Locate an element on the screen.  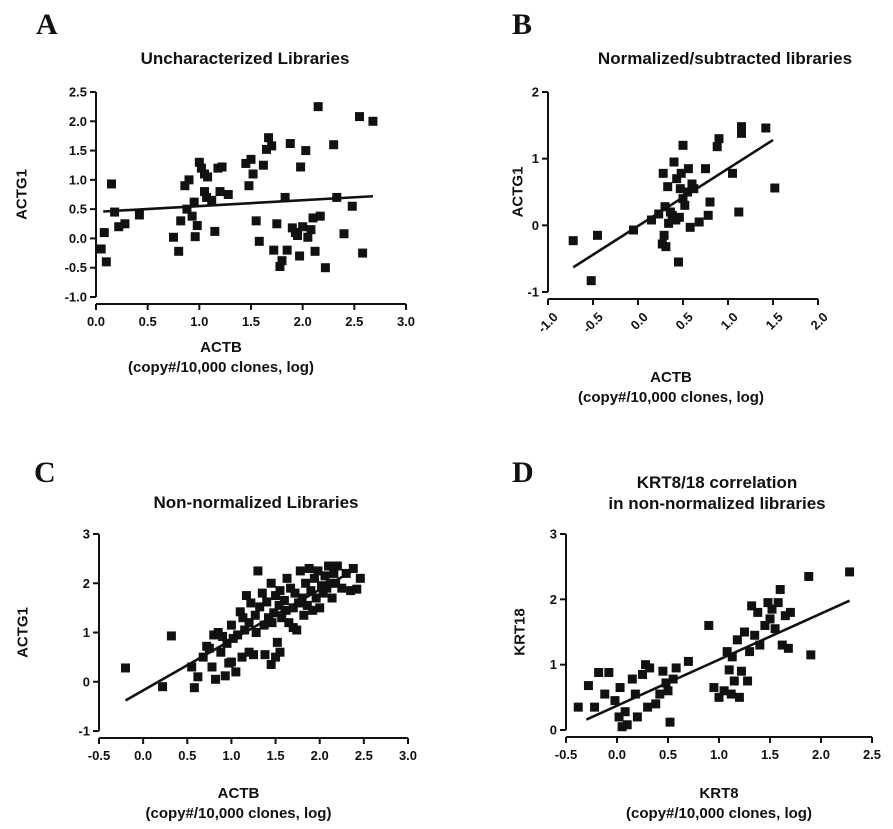
y-tick-label: -1.0 is located at coordinates (76, 297).